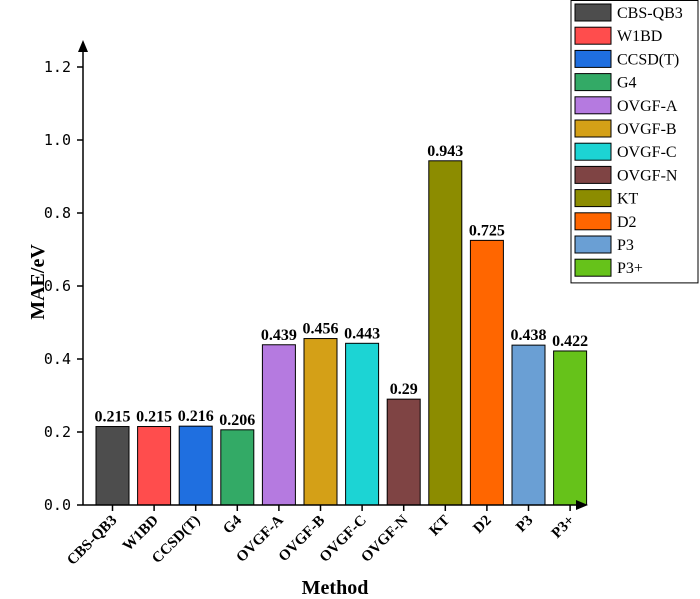 The height and width of the screenshot is (599, 700). What do you see at coordinates (237, 467) in the screenshot?
I see `bar-g4` at bounding box center [237, 467].